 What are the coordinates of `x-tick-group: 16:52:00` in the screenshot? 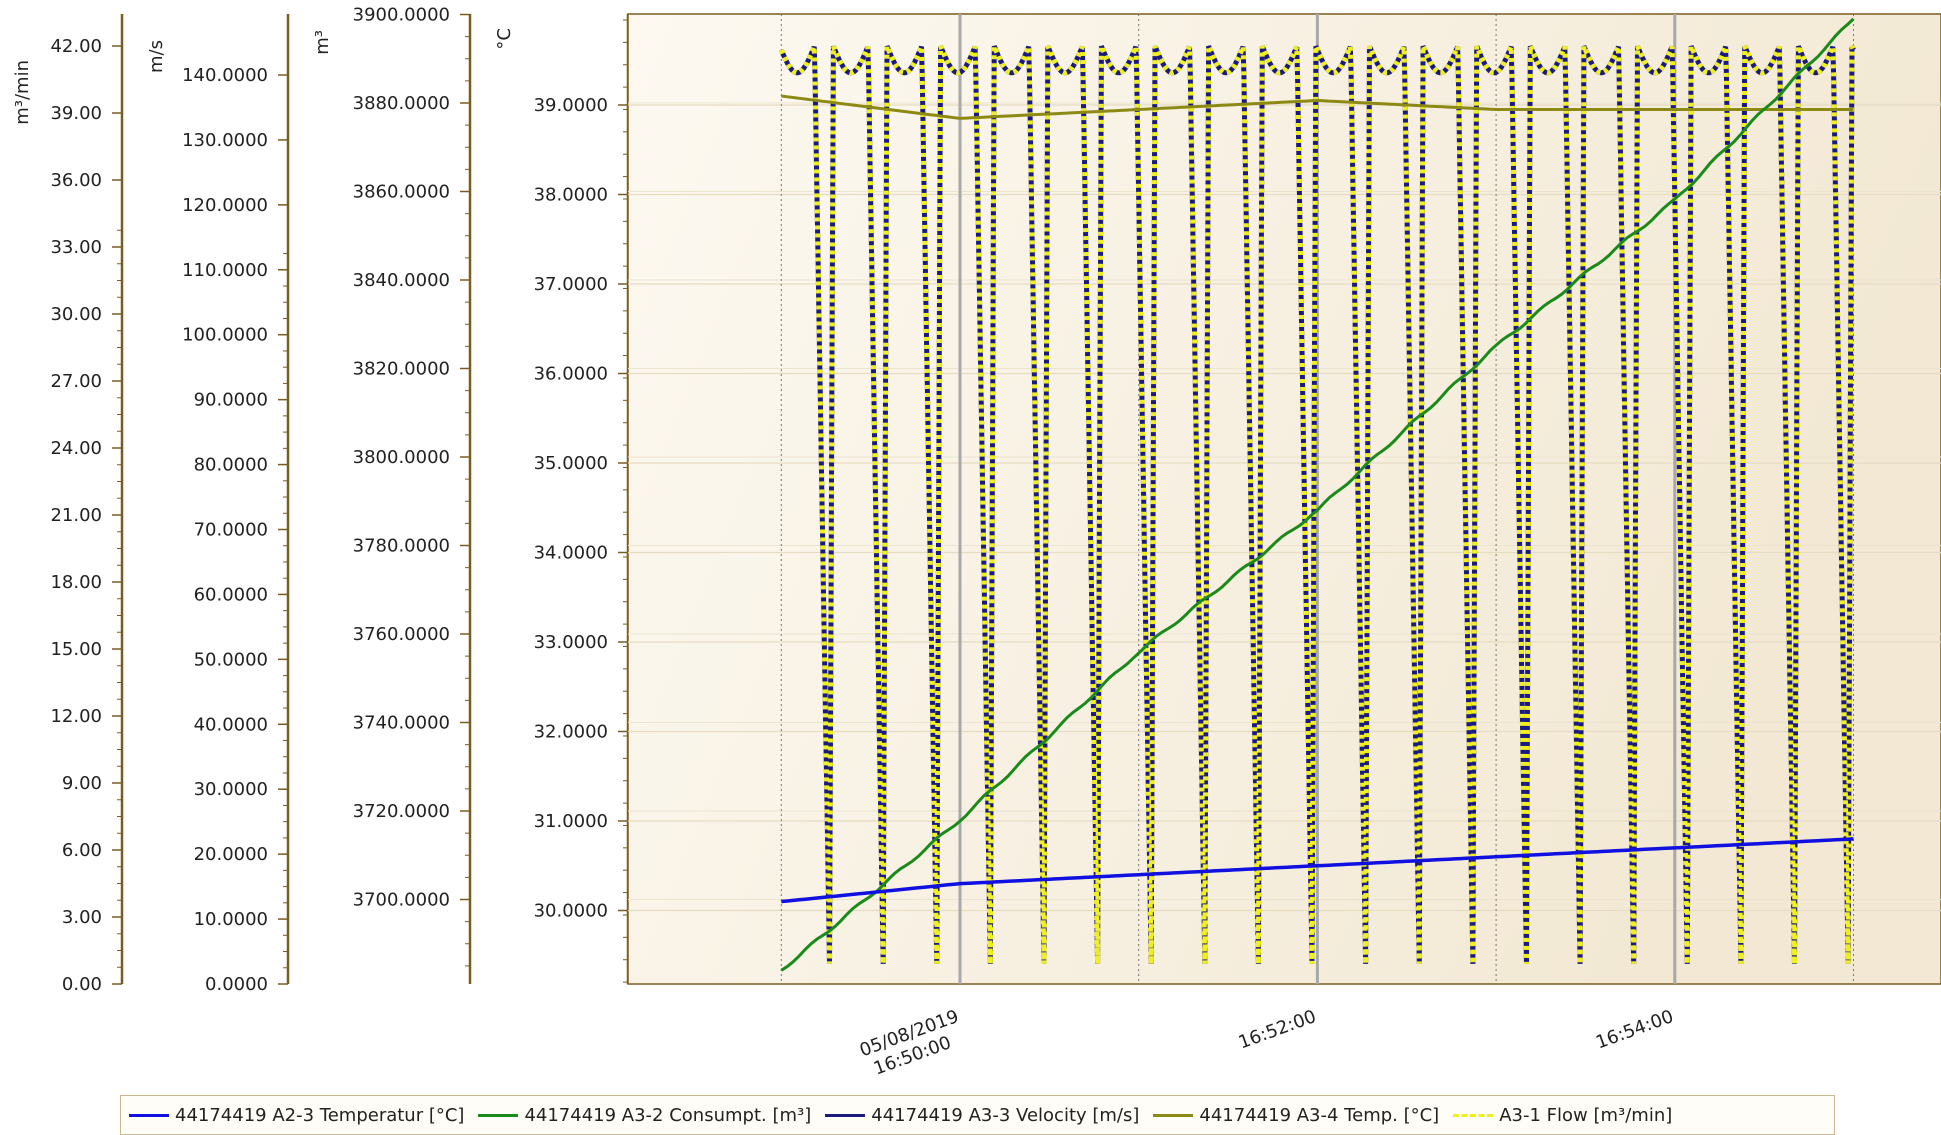 It's located at (1277, 1029).